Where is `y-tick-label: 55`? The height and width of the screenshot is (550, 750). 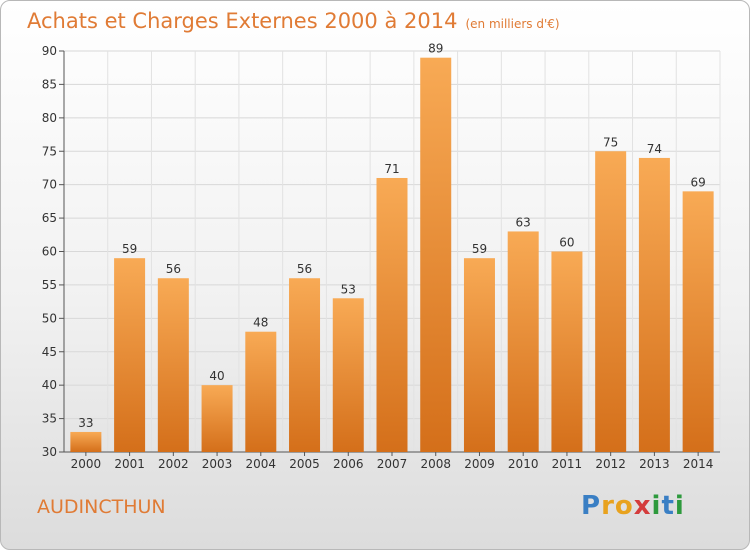
y-tick-label: 55 is located at coordinates (49, 285).